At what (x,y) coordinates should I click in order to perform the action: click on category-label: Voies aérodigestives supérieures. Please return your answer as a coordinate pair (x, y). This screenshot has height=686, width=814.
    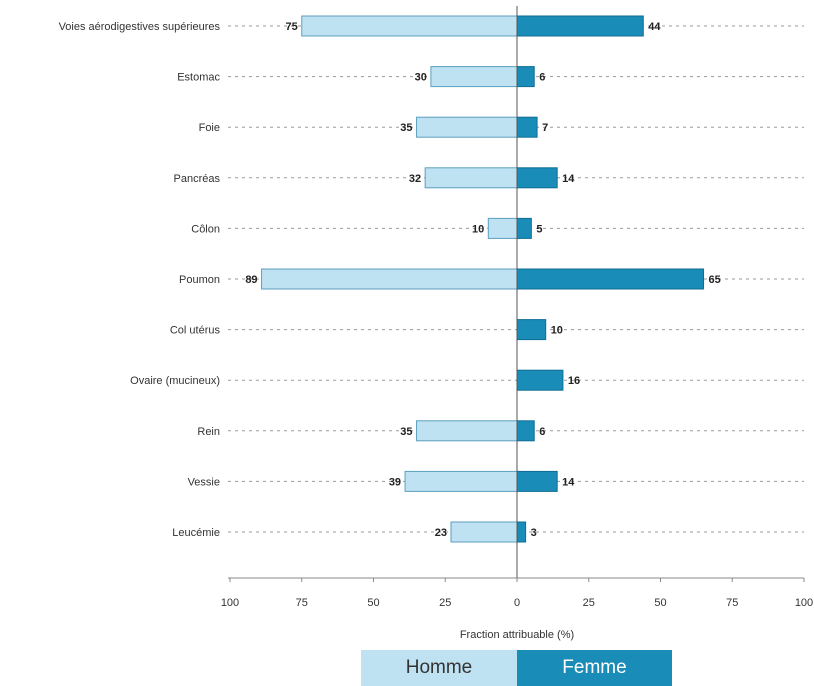
    Looking at the image, I should click on (140, 27).